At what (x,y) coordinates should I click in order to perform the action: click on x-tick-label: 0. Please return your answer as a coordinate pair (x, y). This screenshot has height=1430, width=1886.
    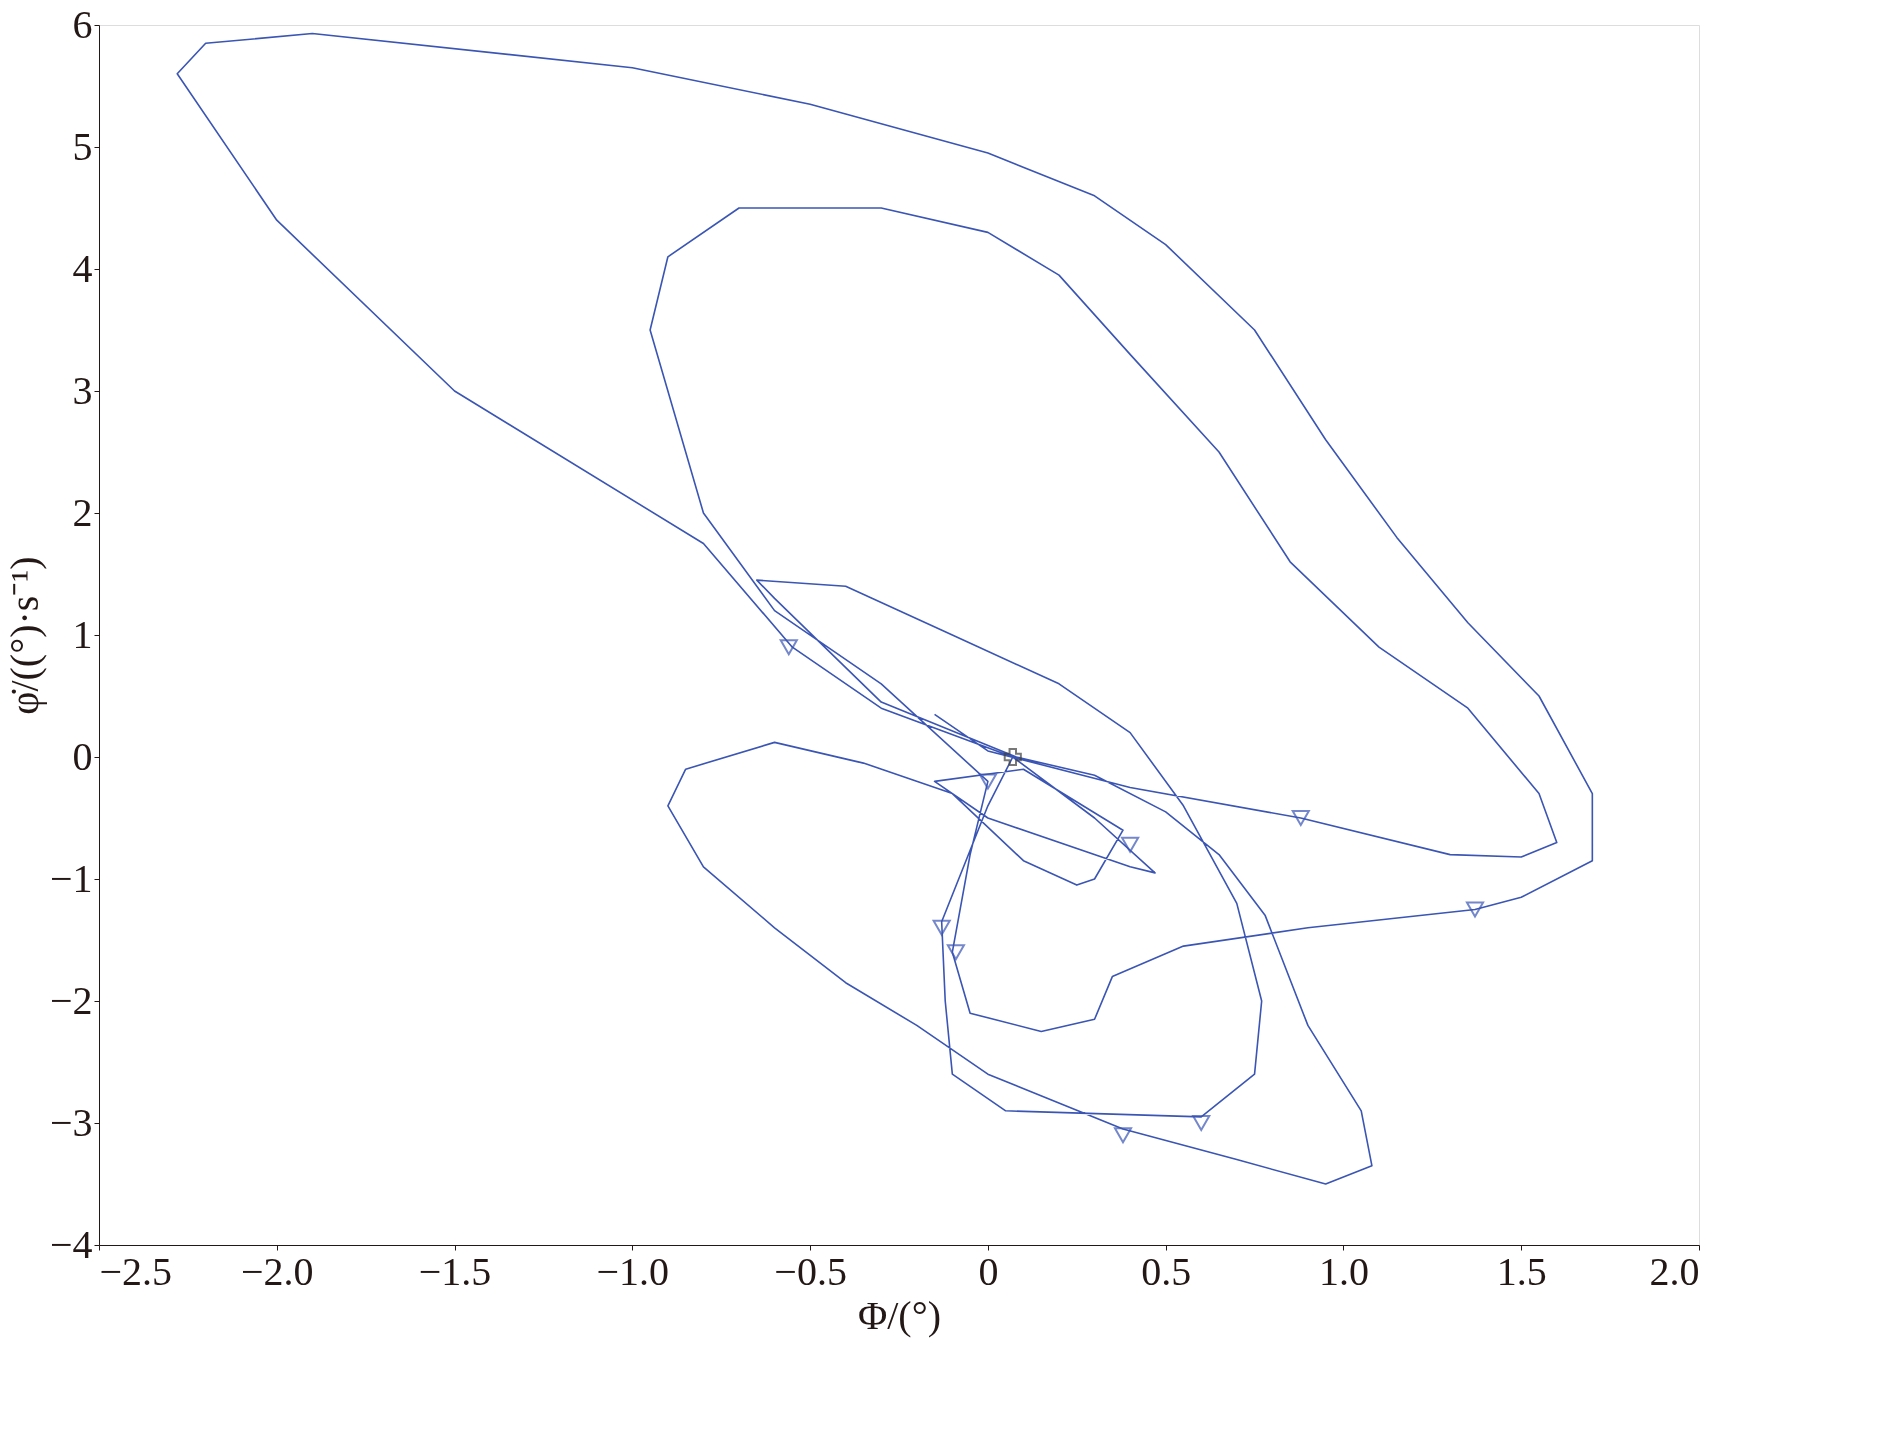
    Looking at the image, I should click on (988, 1271).